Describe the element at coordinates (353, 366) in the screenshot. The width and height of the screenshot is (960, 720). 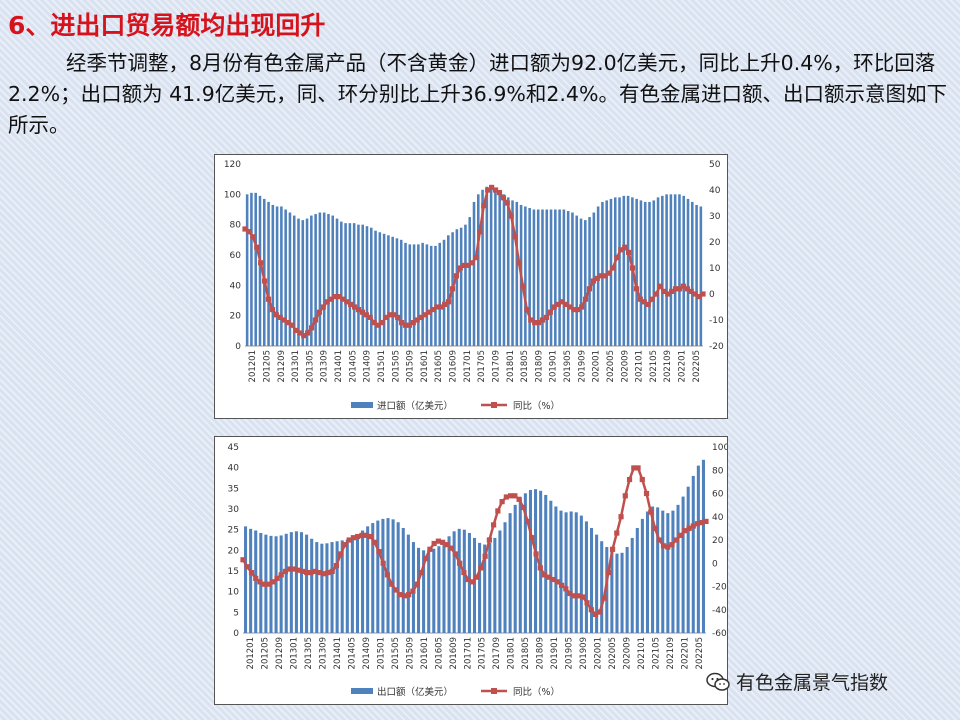
I see `x-tick-label: 201405` at that location.